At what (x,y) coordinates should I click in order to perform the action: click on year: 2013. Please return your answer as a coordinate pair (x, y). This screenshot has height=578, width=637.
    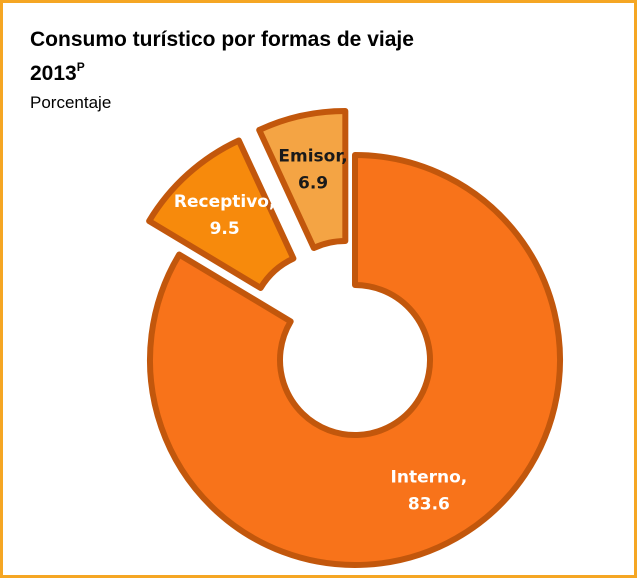
    Looking at the image, I should click on (53, 73).